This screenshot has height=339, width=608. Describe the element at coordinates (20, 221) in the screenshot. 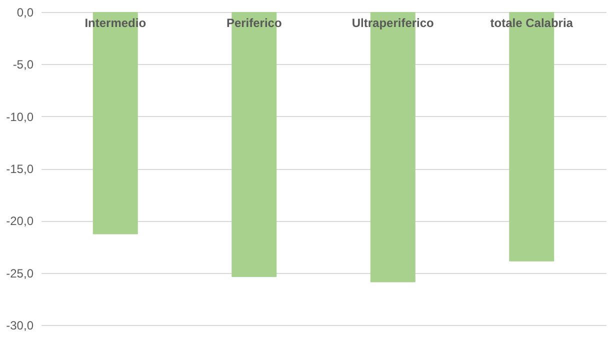

I see `y-tick-label: -20,0` at that location.